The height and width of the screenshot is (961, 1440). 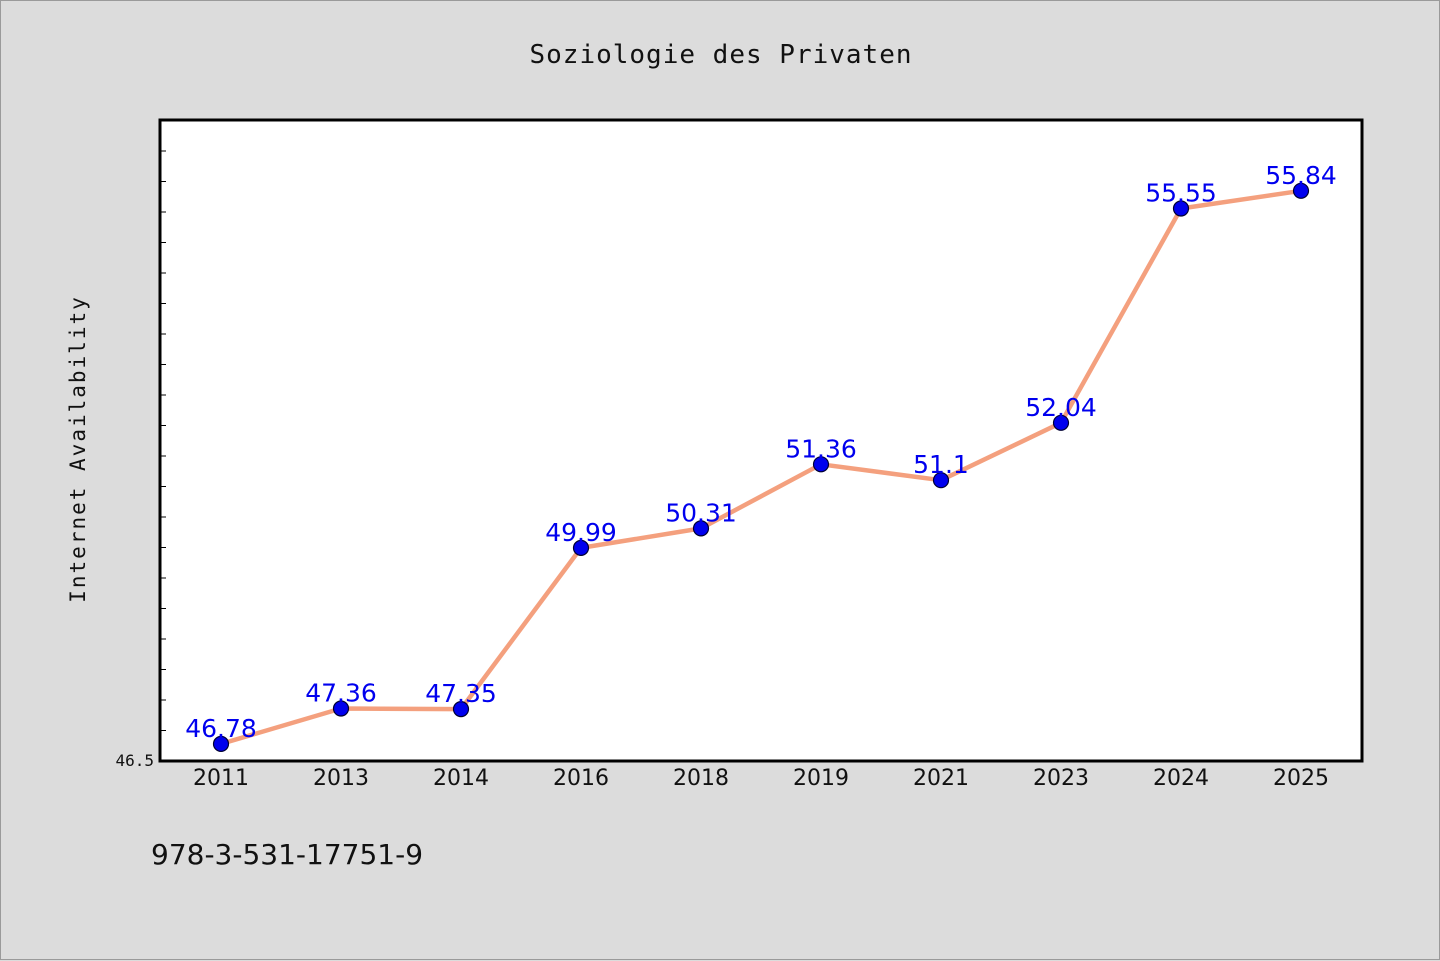 I want to click on data-label: 50.31, so click(x=701, y=512).